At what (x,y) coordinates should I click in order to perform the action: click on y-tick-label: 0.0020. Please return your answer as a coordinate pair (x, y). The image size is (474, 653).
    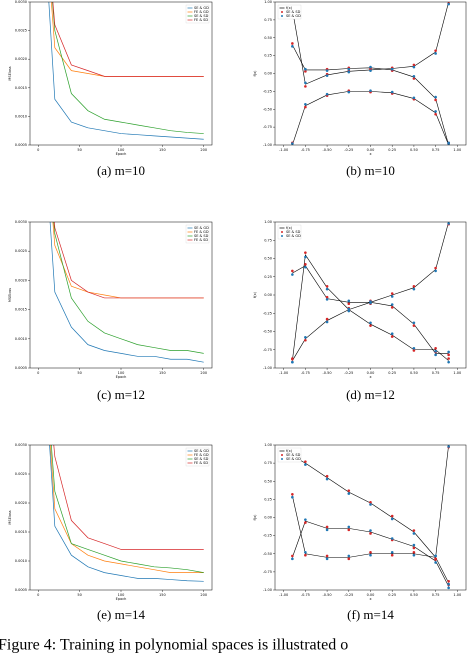
    Looking at the image, I should click on (21, 59).